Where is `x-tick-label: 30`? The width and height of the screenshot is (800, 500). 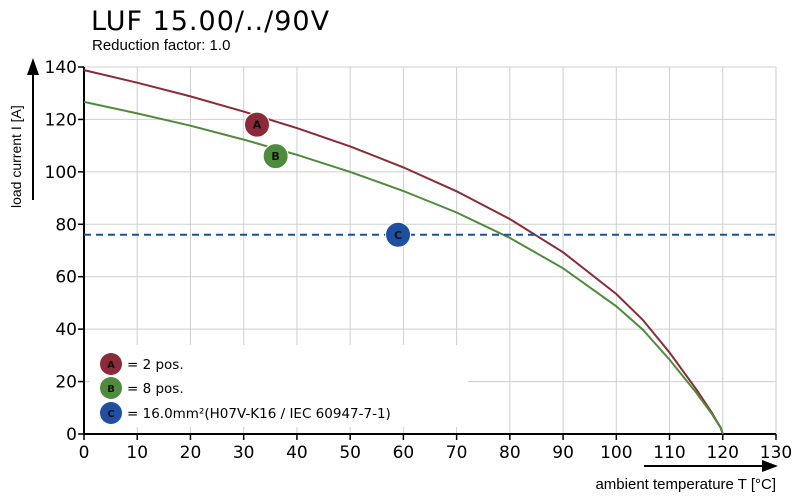
x-tick-label: 30 is located at coordinates (244, 453).